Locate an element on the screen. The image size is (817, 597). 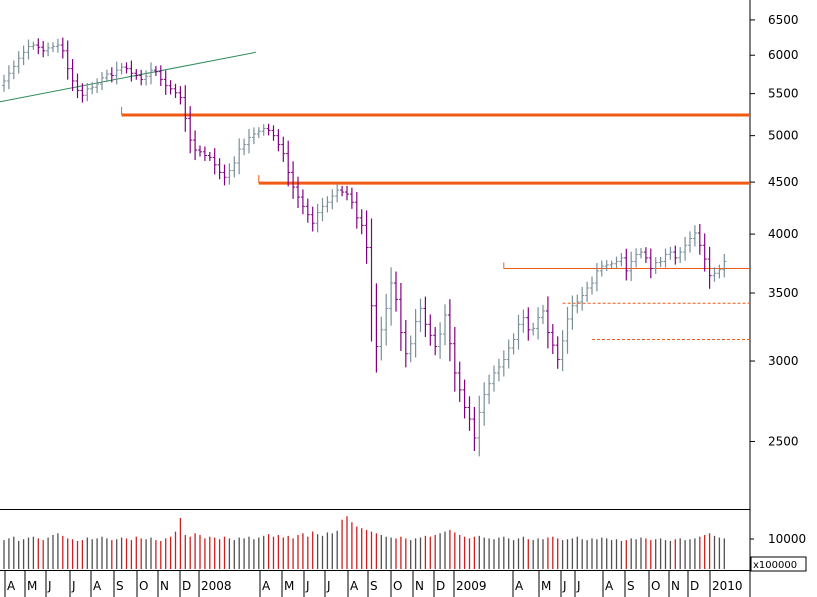
volume-unit-box is located at coordinates (778, 564).